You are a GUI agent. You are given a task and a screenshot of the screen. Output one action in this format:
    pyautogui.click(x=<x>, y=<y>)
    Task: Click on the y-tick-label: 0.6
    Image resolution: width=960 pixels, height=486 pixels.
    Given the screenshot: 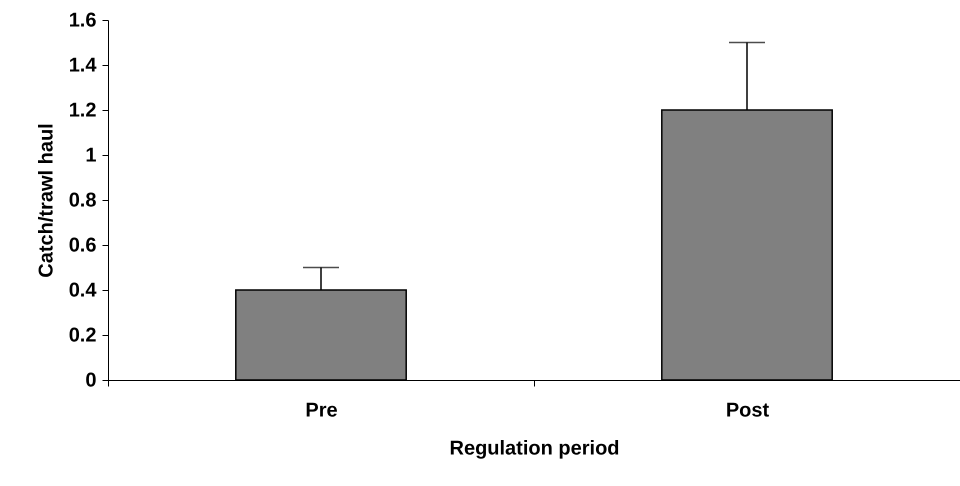 What is the action you would take?
    pyautogui.click(x=82, y=245)
    